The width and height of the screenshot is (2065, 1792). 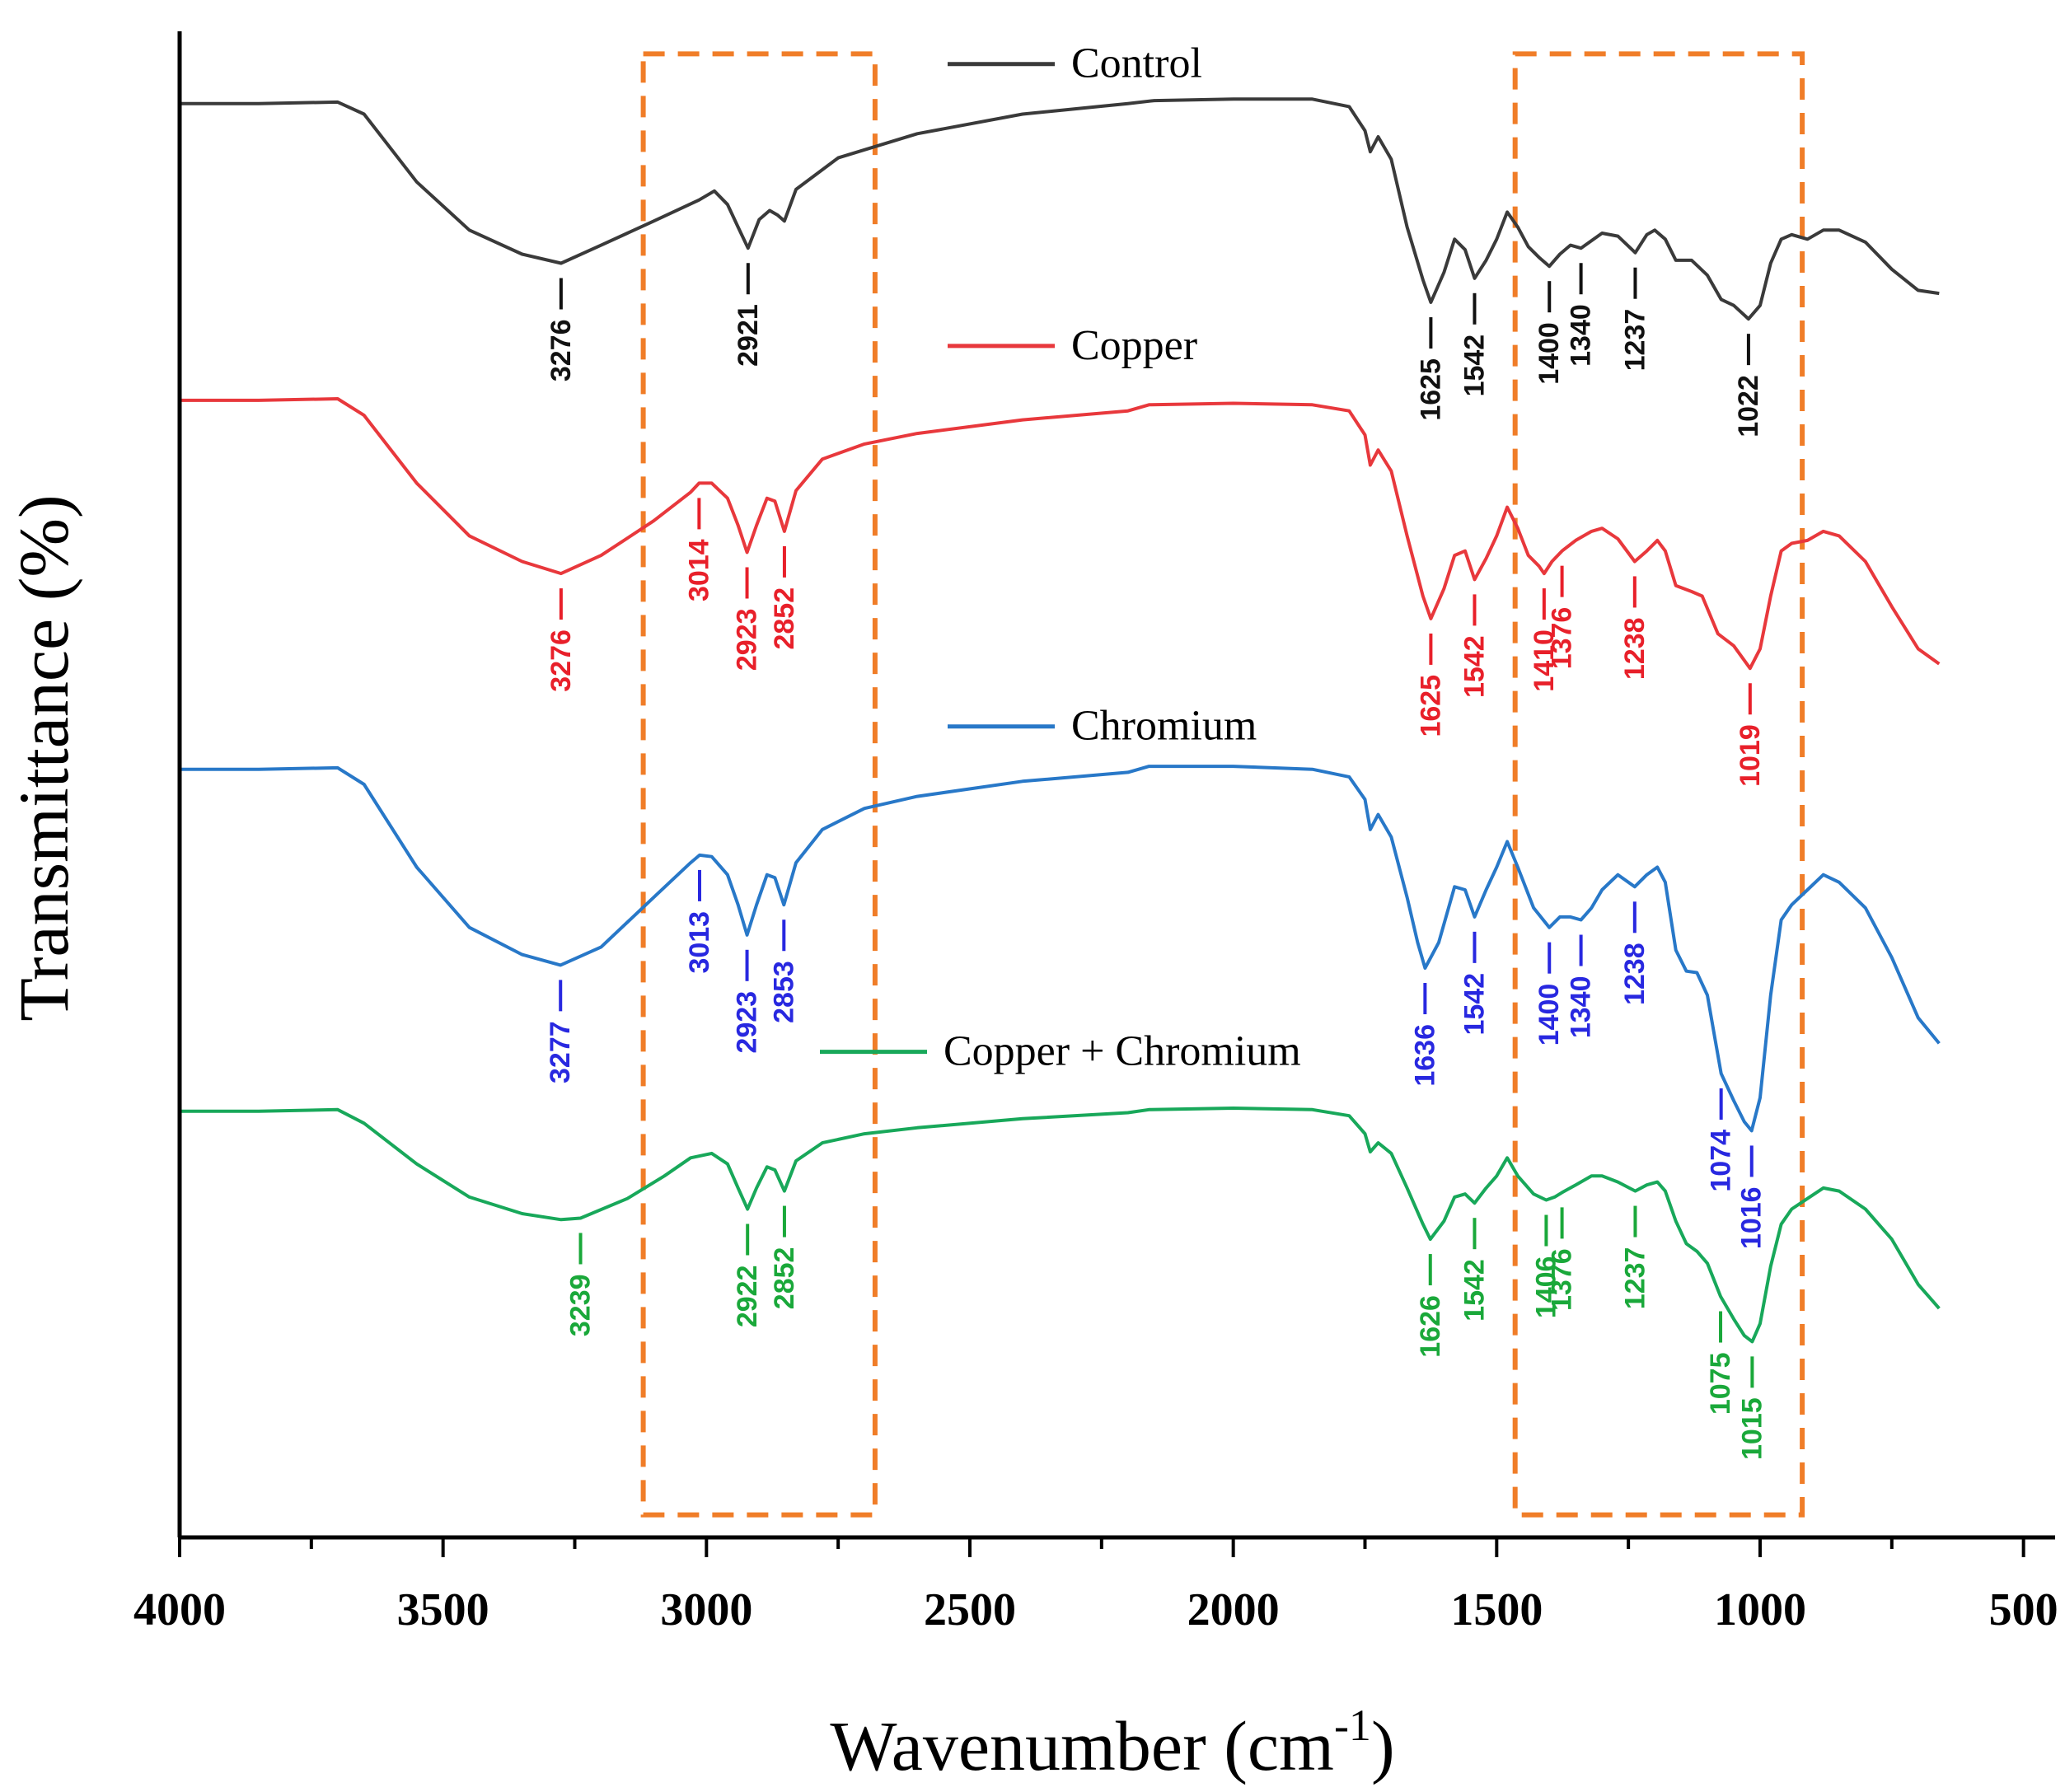 What do you see at coordinates (1549, 353) in the screenshot?
I see `peak-label-control-1400: 1400` at bounding box center [1549, 353].